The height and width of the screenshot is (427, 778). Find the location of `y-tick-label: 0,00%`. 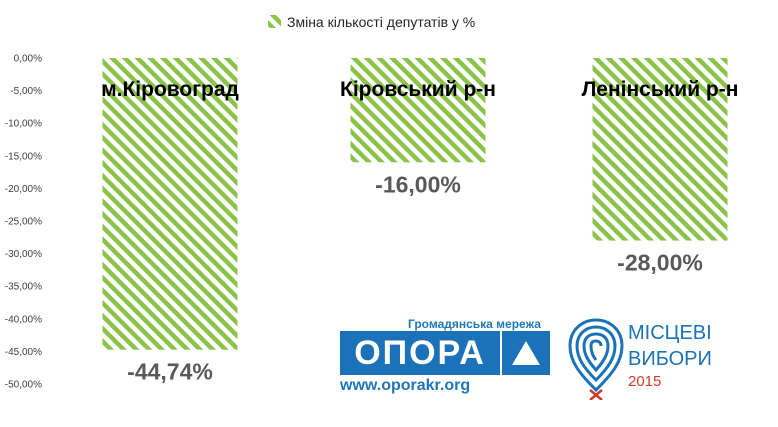

y-tick-label: 0,00% is located at coordinates (28, 59).